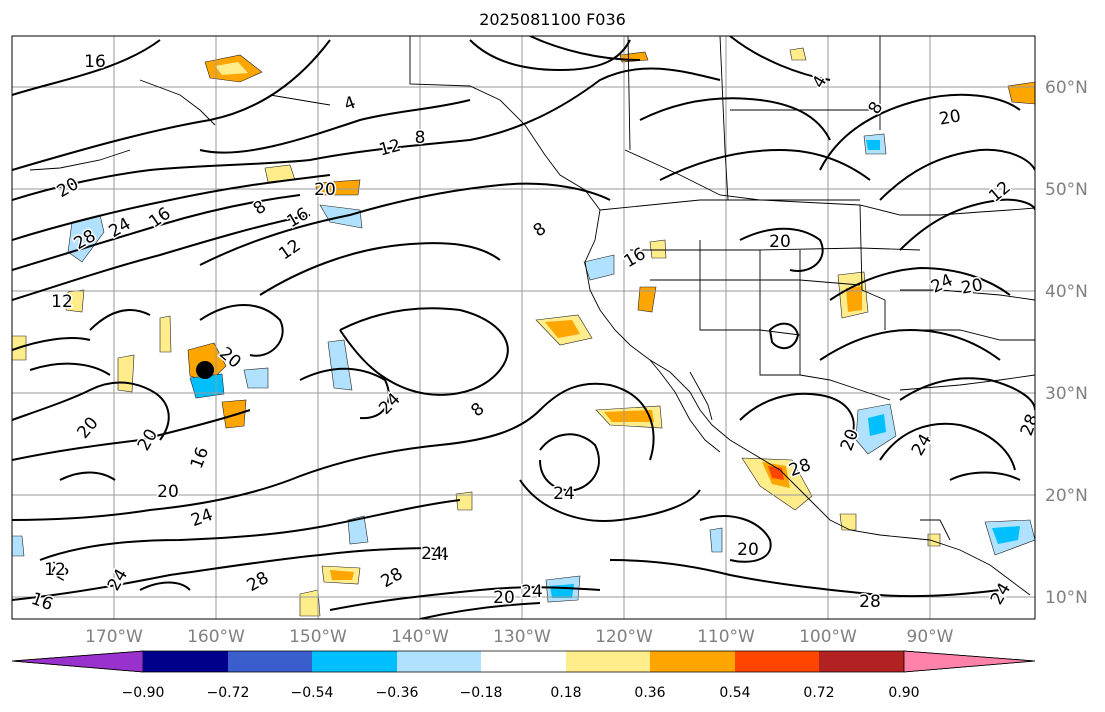  Describe the element at coordinates (649, 693) in the screenshot. I see `colorbar-tick-label: 0.36` at that location.